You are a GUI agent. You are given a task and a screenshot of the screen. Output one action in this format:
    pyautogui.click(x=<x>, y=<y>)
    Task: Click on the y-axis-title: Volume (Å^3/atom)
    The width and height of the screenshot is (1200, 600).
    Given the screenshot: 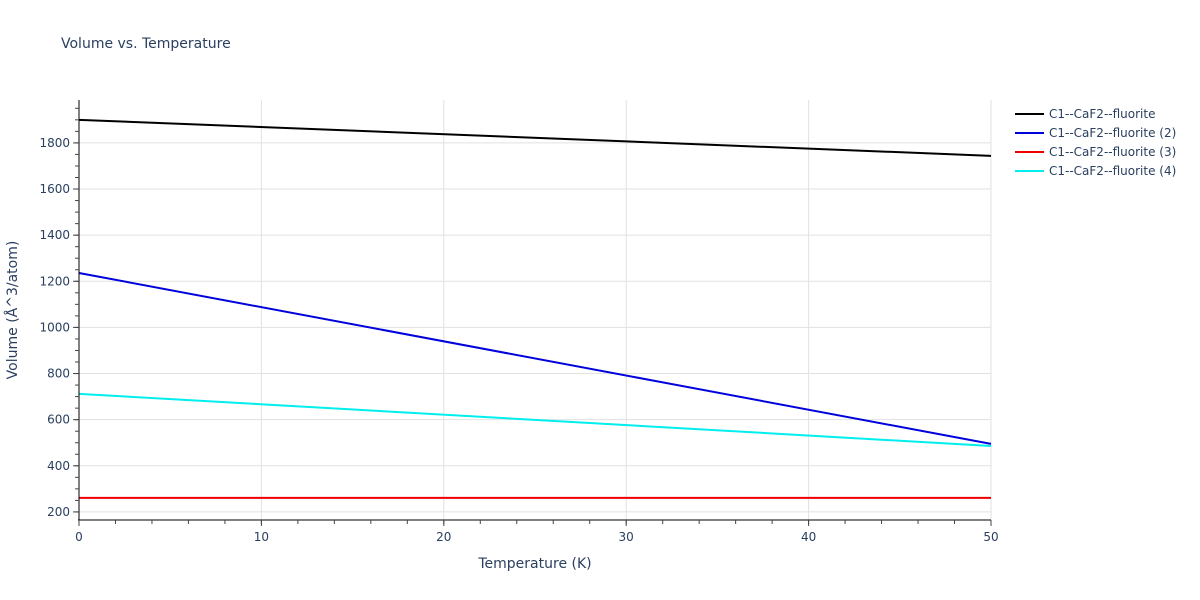 What is the action you would take?
    pyautogui.click(x=12, y=310)
    